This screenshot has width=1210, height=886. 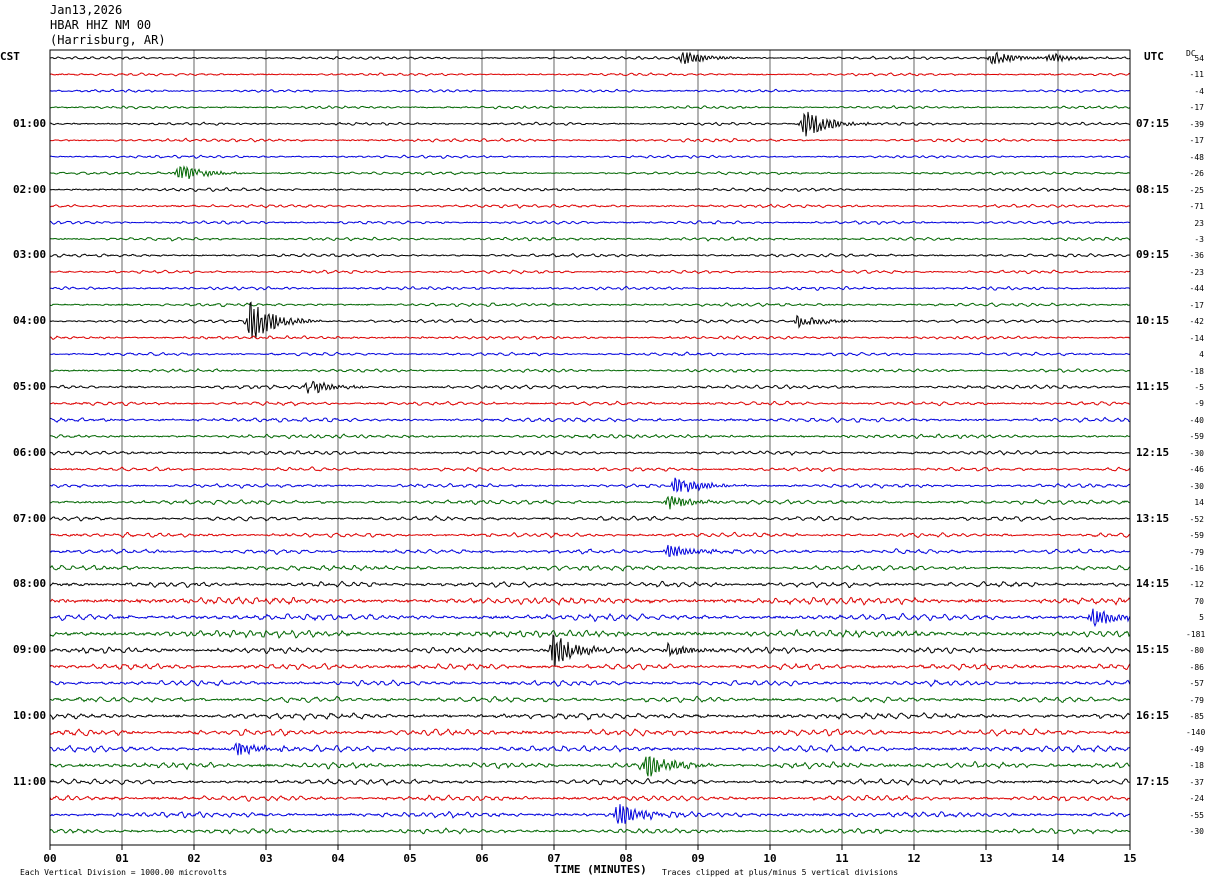 What do you see at coordinates (30, 584) in the screenshot?
I see `left-hour-label: 08:00` at bounding box center [30, 584].